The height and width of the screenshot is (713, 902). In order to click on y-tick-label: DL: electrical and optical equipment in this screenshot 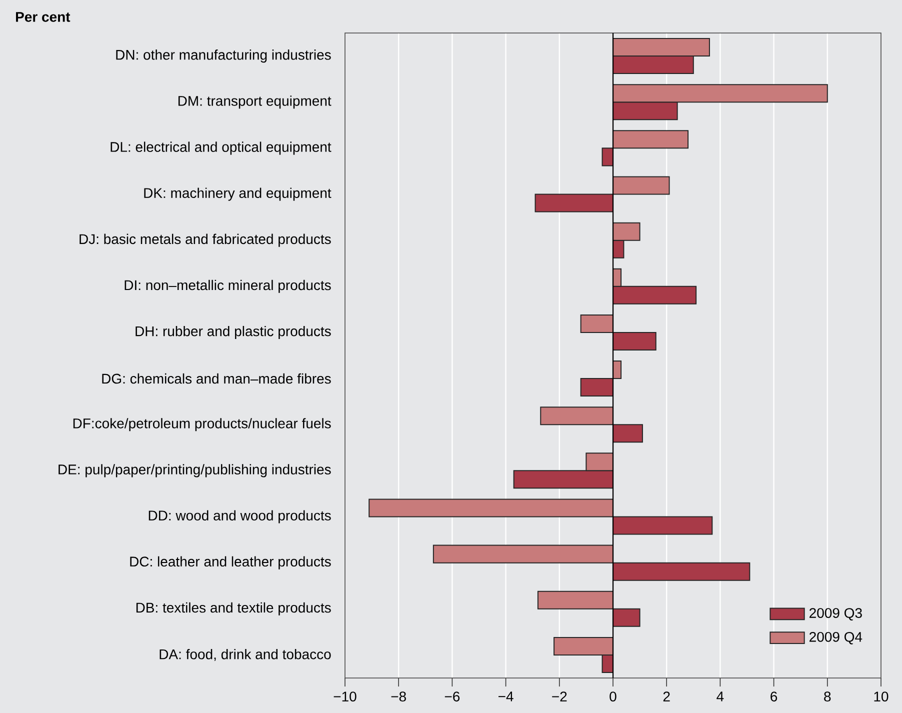, I will do `click(221, 148)`.